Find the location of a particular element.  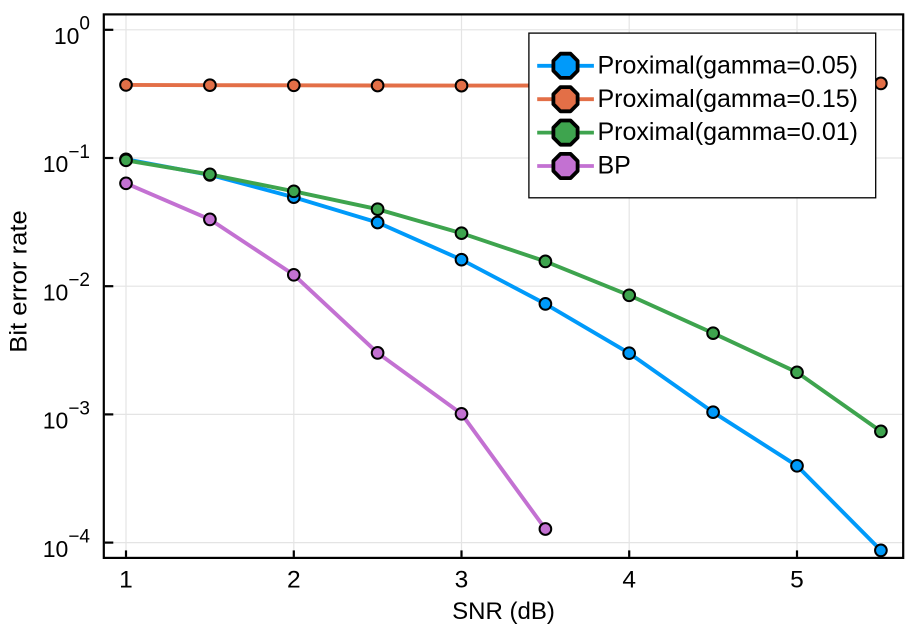

svg-text: Proximal(gamma=0.15) is located at coordinates (728, 99).